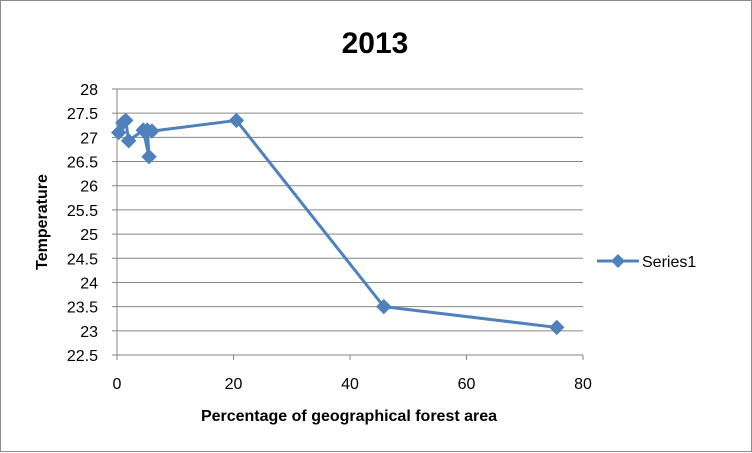 The image size is (752, 453). What do you see at coordinates (82, 356) in the screenshot?
I see `y-tick-label: 22.5` at bounding box center [82, 356].